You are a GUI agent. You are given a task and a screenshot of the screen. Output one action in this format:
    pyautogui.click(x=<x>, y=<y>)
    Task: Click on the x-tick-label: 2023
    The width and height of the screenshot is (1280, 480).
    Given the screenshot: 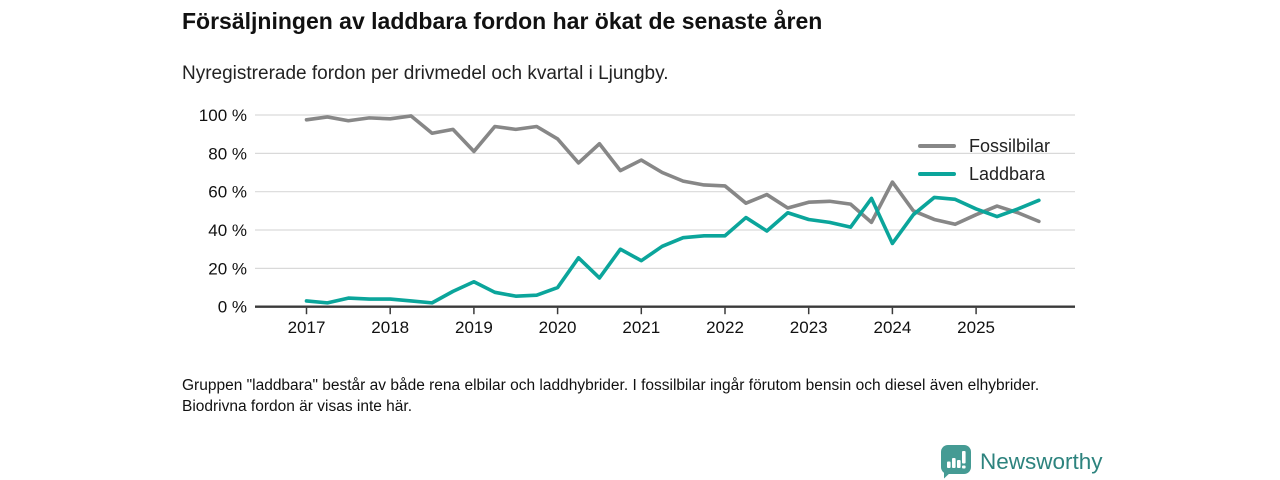 What is the action you would take?
    pyautogui.click(x=809, y=327)
    